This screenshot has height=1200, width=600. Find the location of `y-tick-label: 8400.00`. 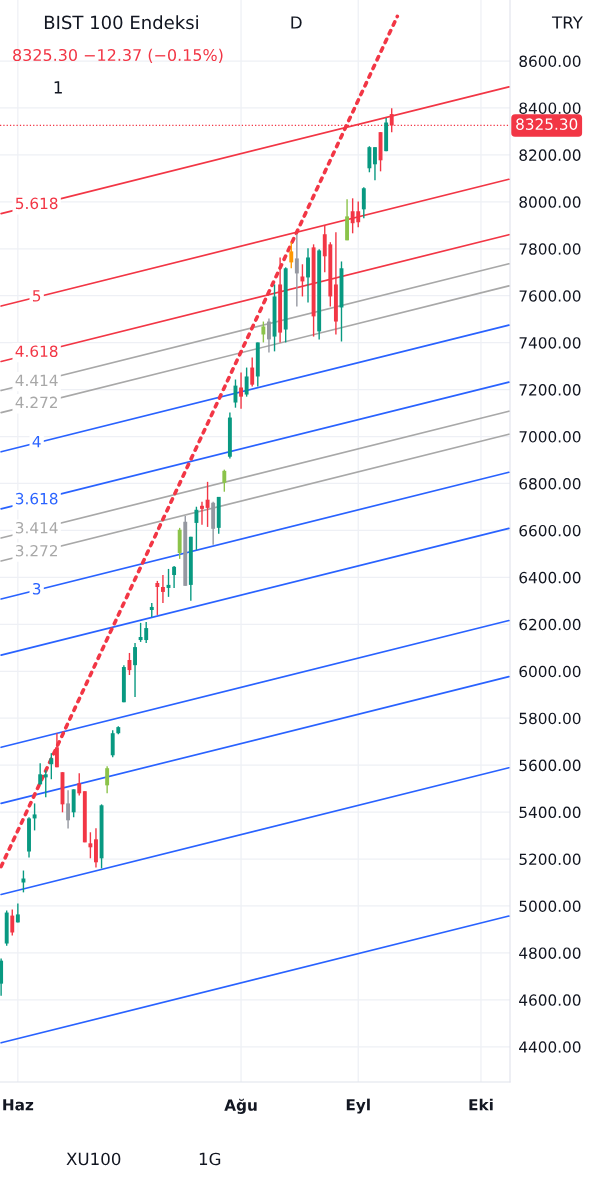

y-tick-label: 8400.00 is located at coordinates (550, 108).